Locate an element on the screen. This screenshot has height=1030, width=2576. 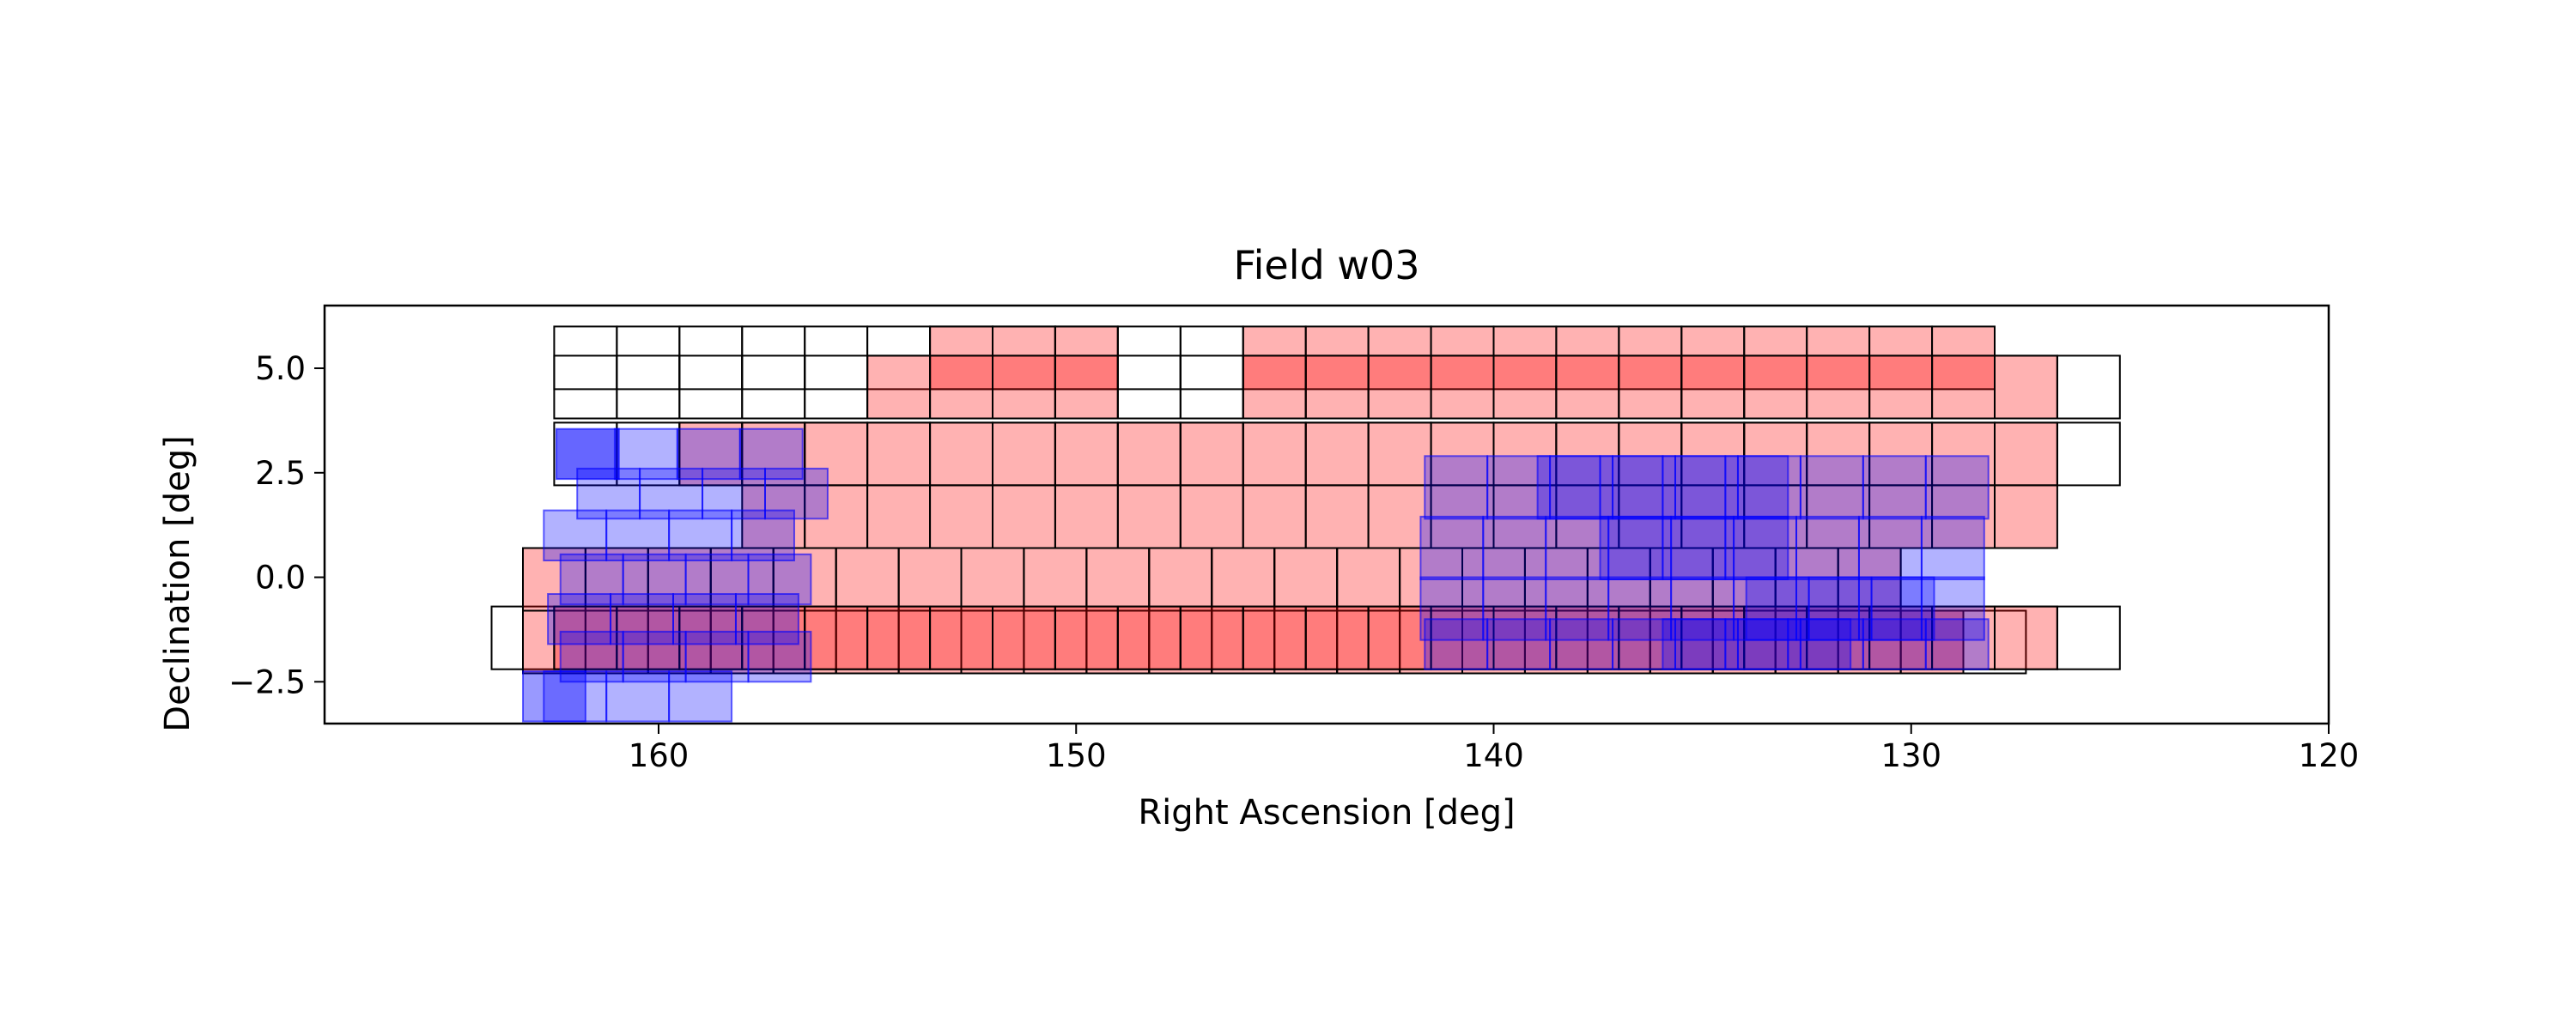
x-tick-label: 130 is located at coordinates (1910, 755).